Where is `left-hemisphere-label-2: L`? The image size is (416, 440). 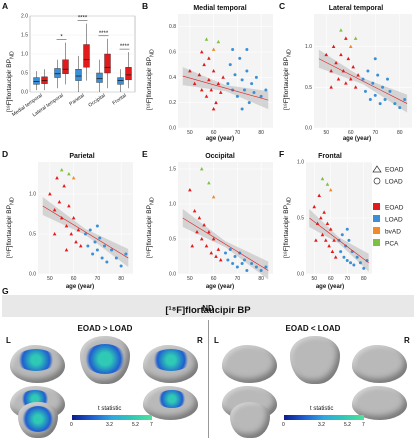 left-hemisphere-label-2: L is located at coordinates (216, 340).